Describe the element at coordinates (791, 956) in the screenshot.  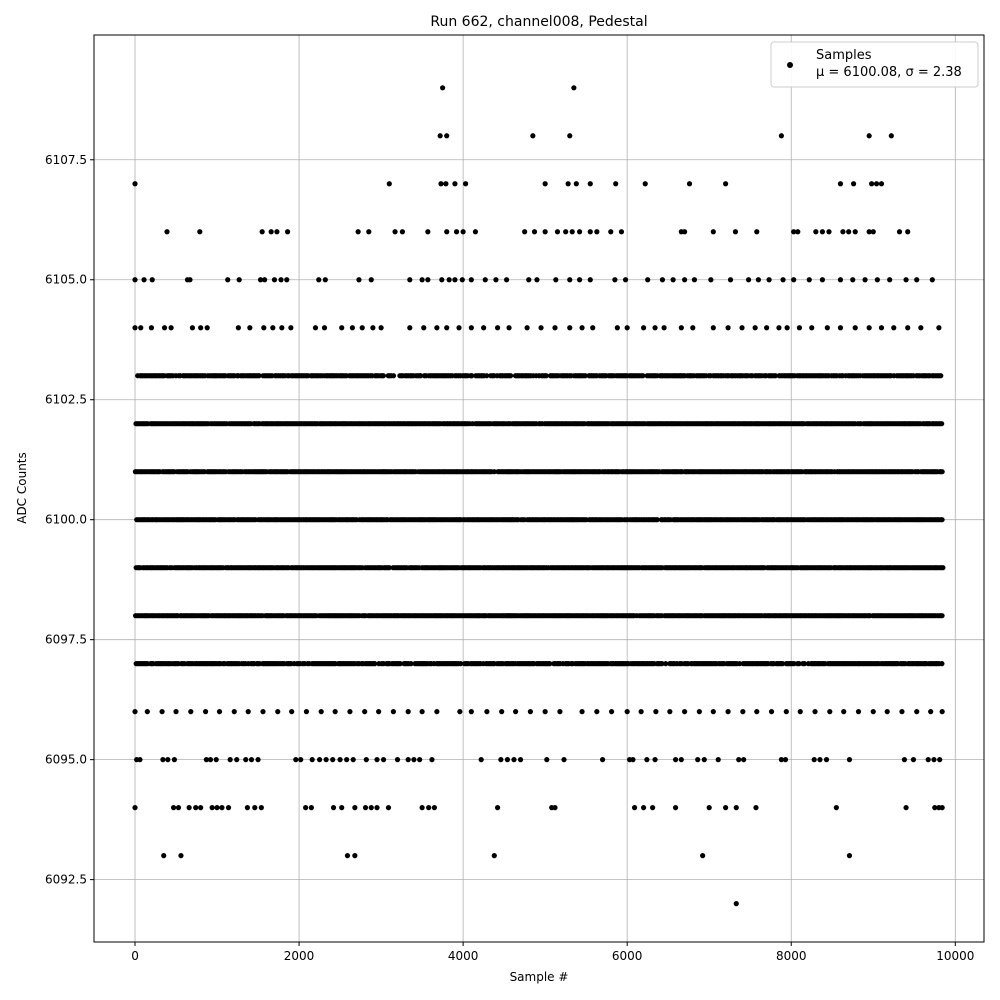
I see `x-tick-label: 8000` at that location.